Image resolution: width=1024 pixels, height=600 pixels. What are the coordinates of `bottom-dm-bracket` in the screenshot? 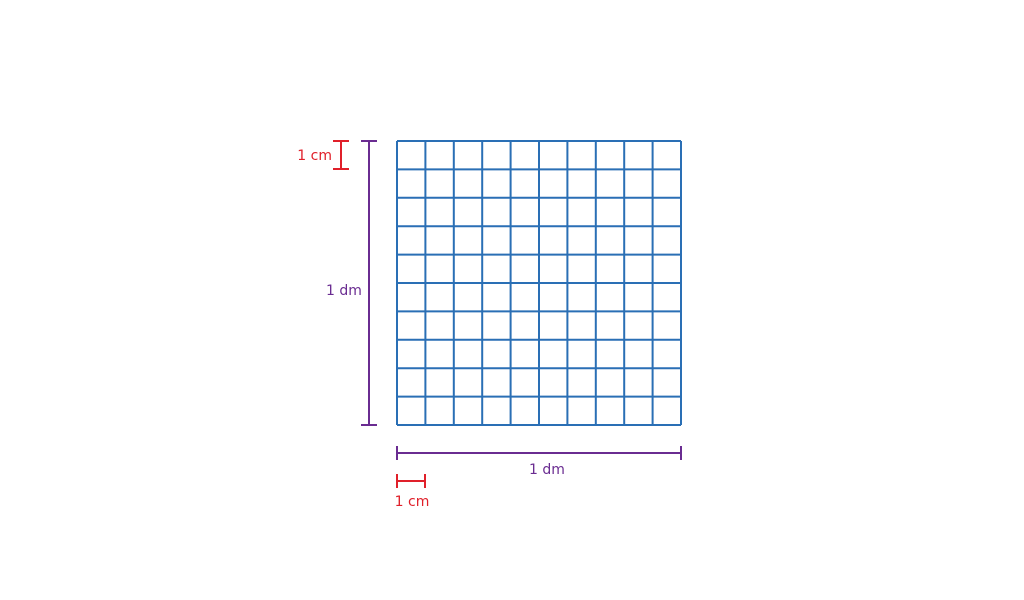 It's located at (539, 453).